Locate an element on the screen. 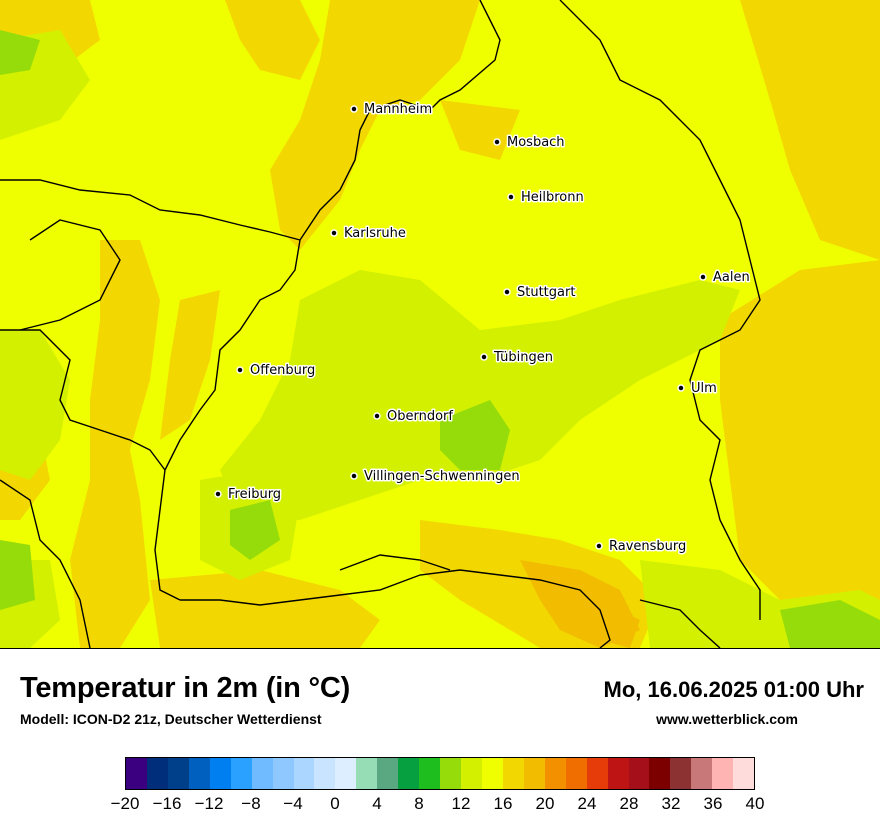  city-marker: Karlsruhe is located at coordinates (368, 234).